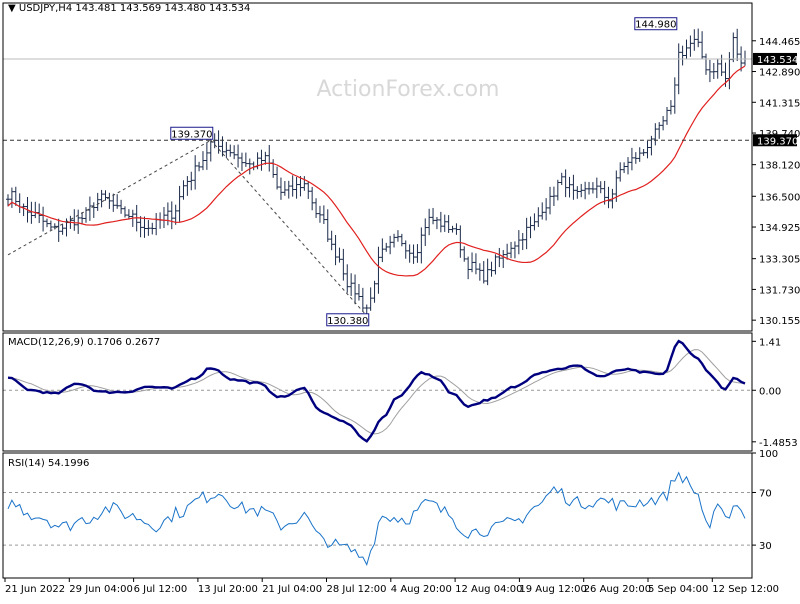  I want to click on symbol-label: USDJPY,H4, so click(45, 8).